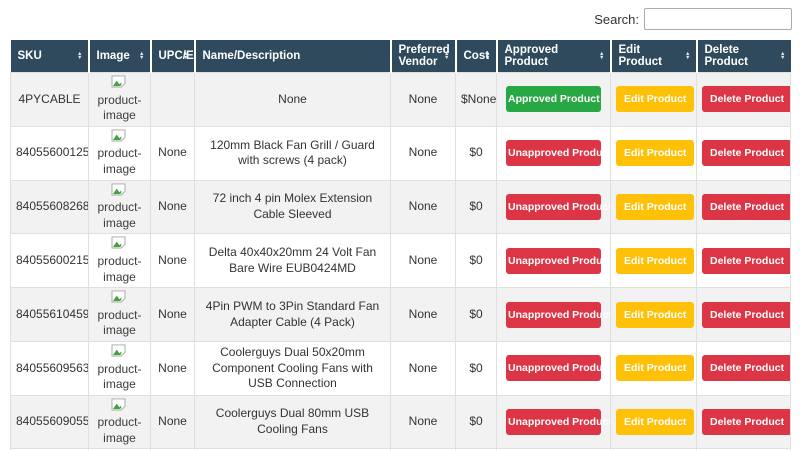  Describe the element at coordinates (175, 56) in the screenshot. I see `column-header-upc: UPC/EA ▲ ▼` at that location.